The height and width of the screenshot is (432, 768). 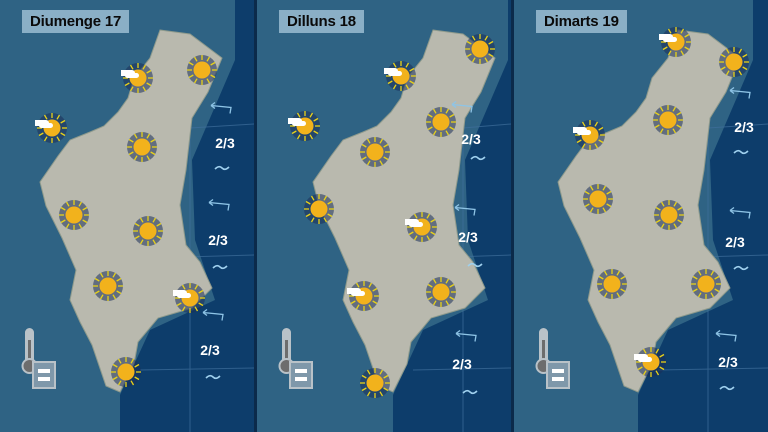 I want to click on day-title: Dimarts 19, so click(x=581, y=21).